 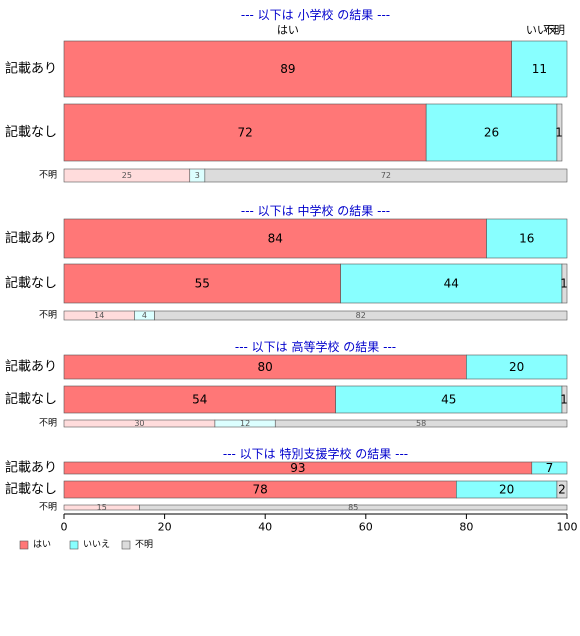 I want to click on bar-row: 記載なし 72 26 1, so click(x=284, y=132).